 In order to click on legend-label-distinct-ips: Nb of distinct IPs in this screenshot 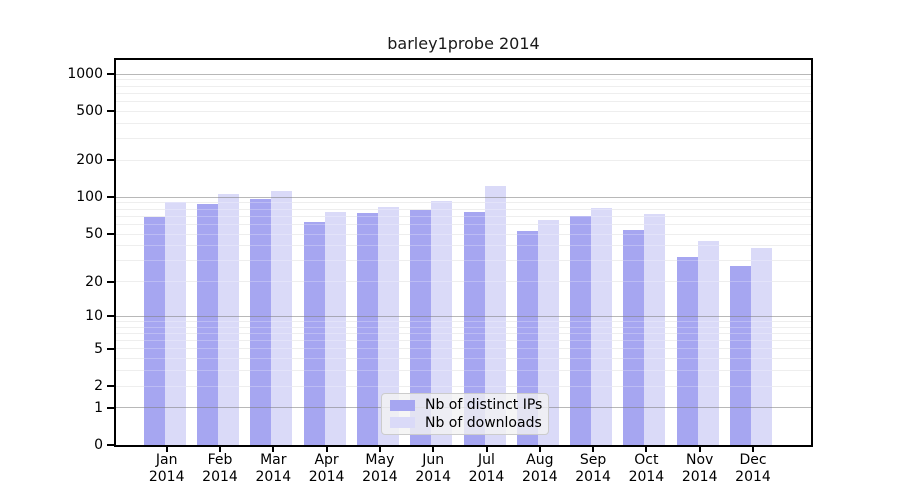, I will do `click(484, 405)`.